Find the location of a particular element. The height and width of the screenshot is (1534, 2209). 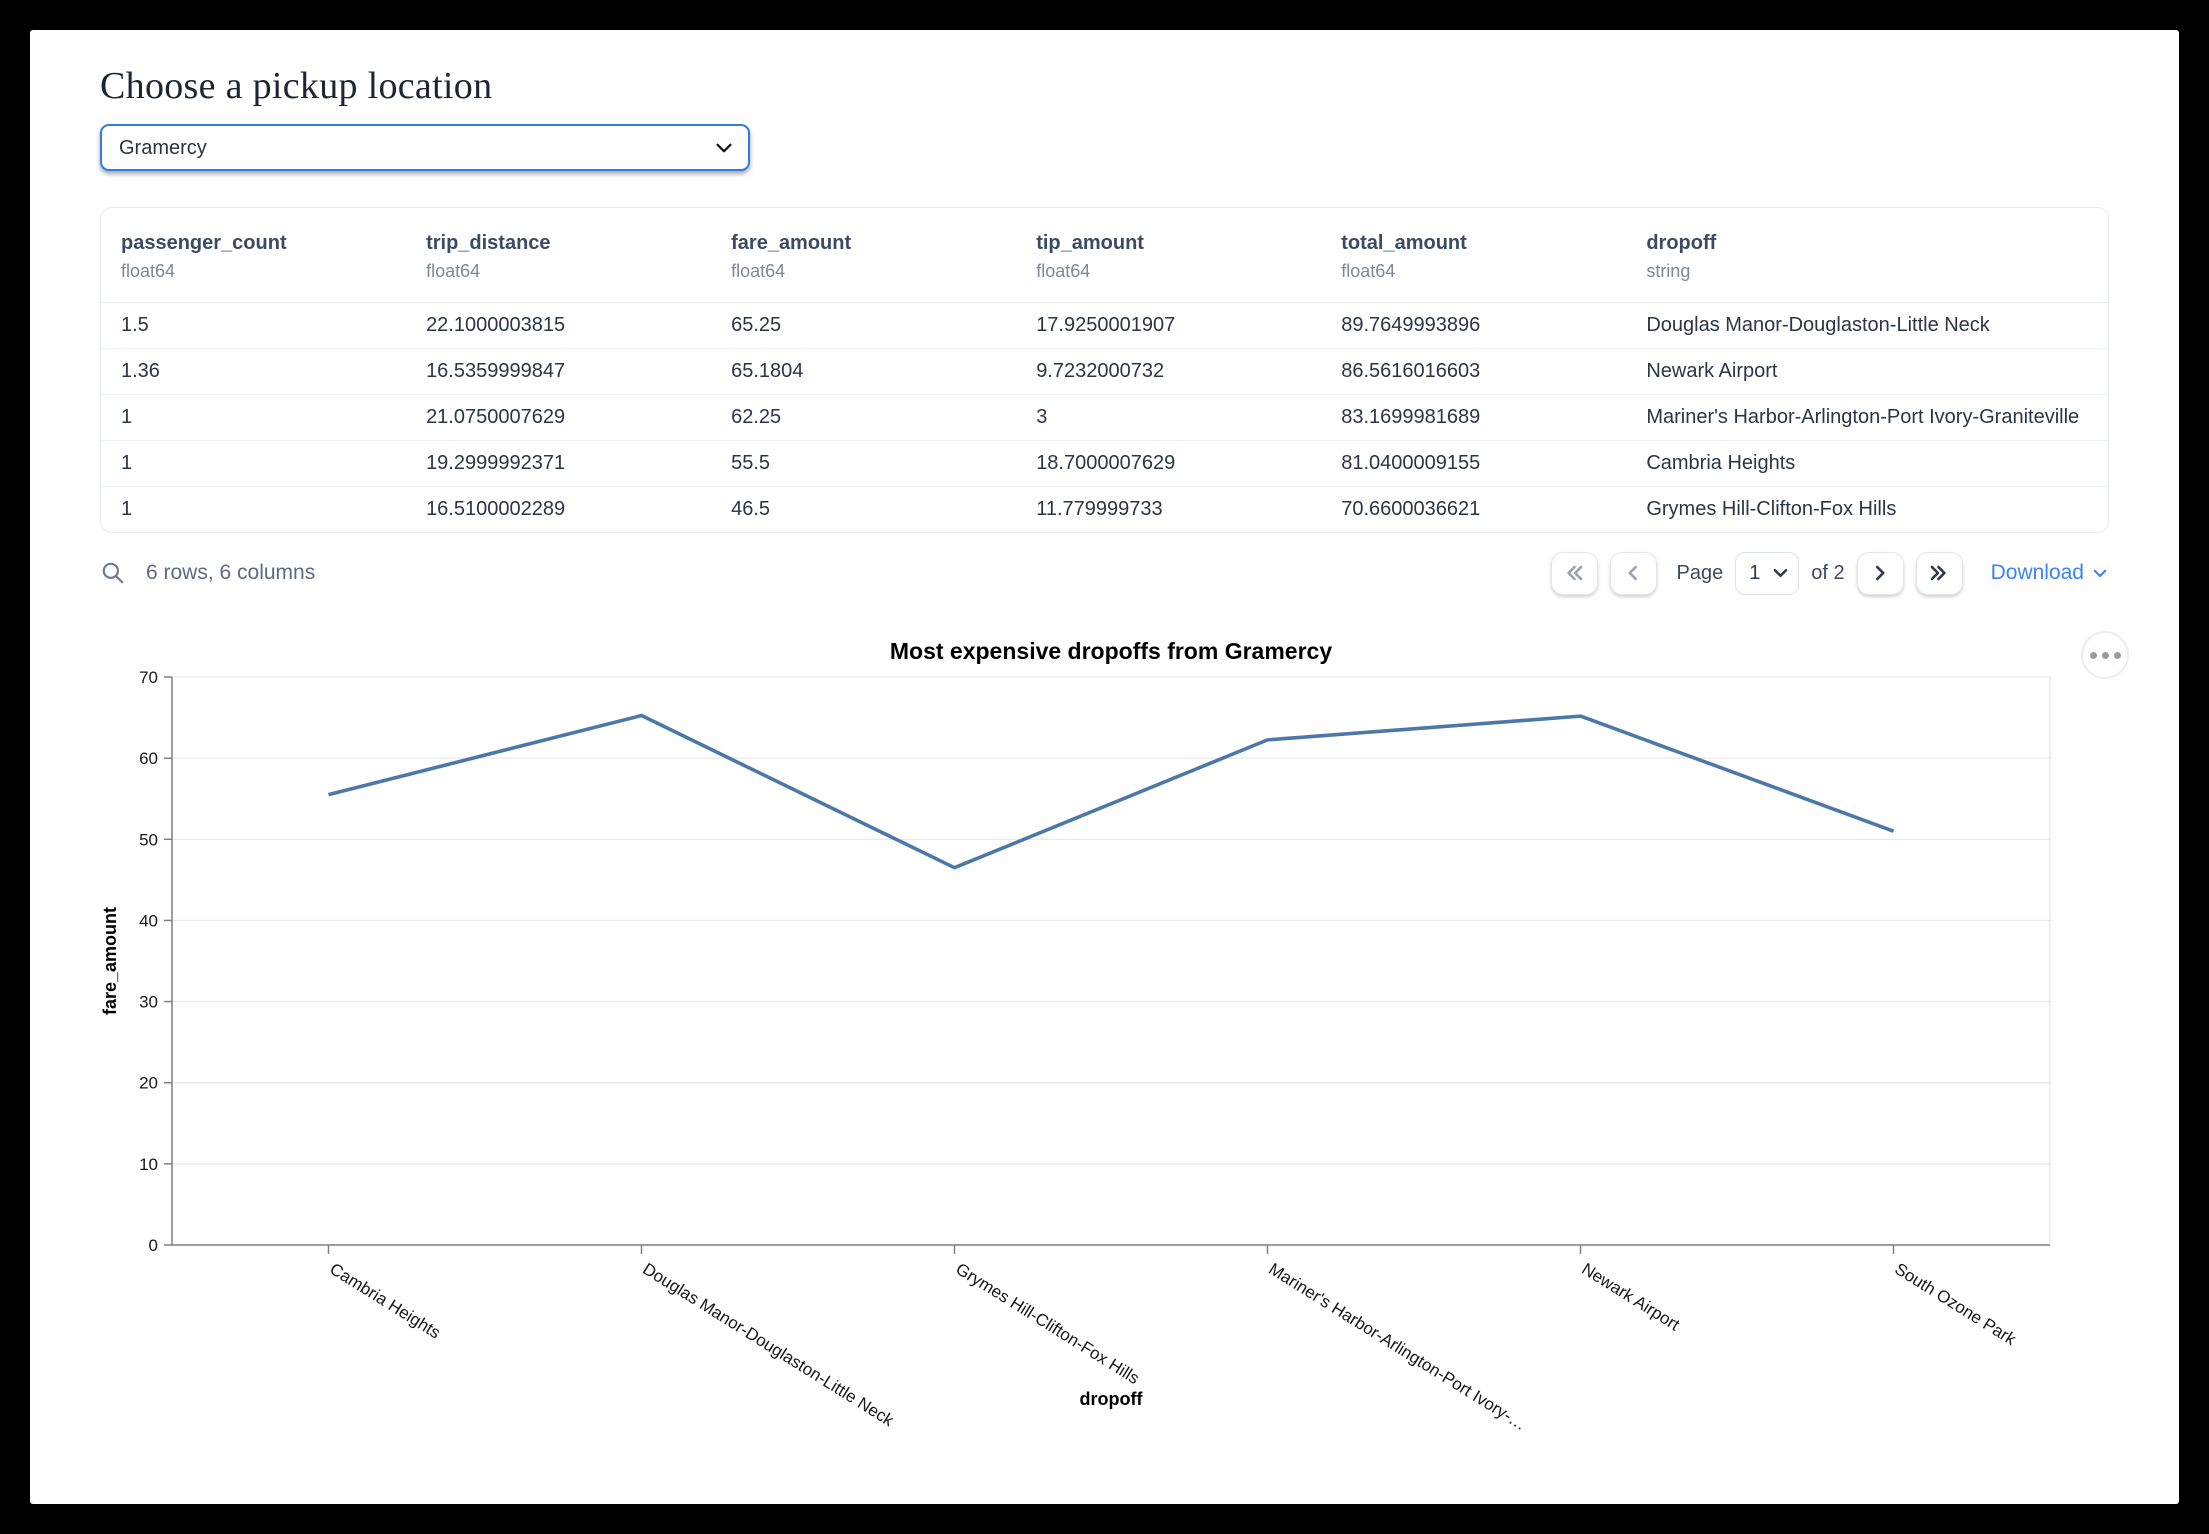

table-footer: 6 rows, 6 columns Page 1 of 2 is located at coordinates (1104, 573).